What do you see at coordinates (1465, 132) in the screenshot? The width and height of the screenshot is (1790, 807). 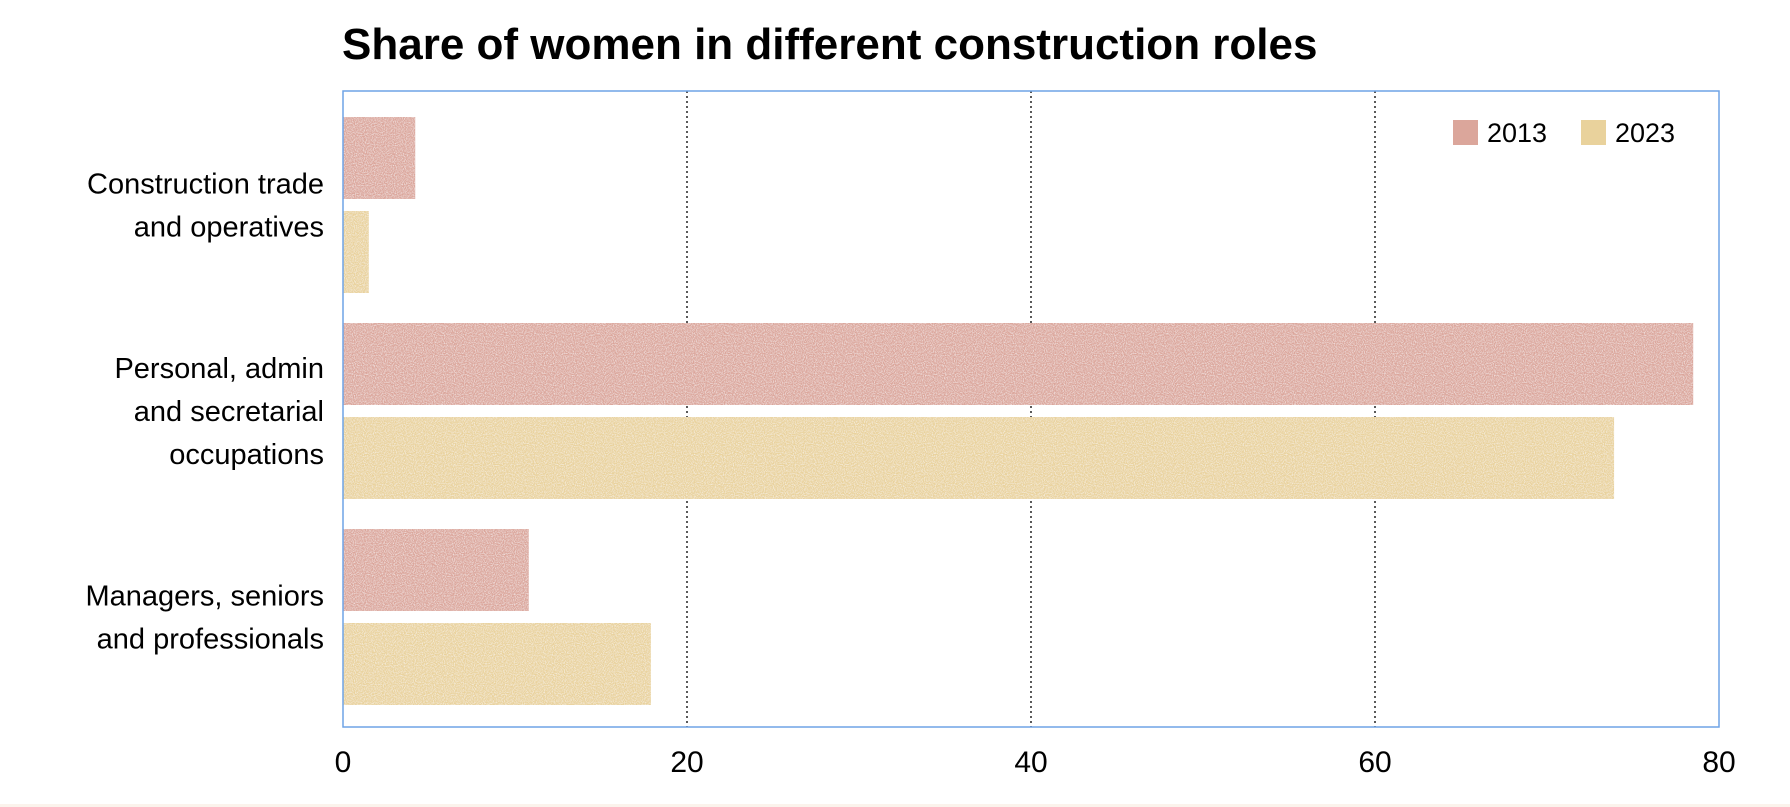 I see `legend-swatch-2013` at bounding box center [1465, 132].